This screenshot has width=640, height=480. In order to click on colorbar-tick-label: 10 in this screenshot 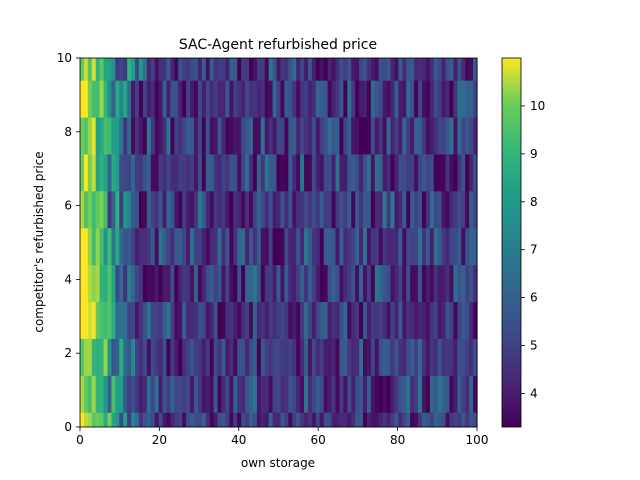, I will do `click(537, 106)`.